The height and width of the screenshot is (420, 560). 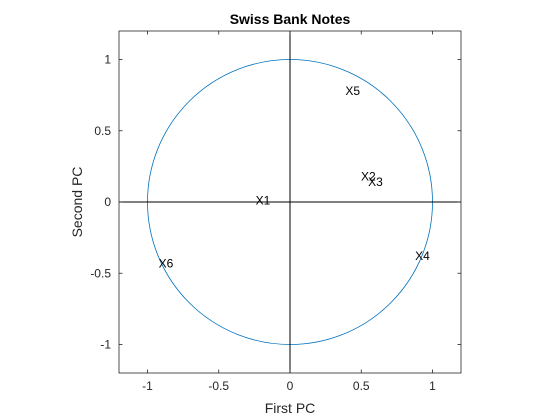 What do you see at coordinates (263, 201) in the screenshot?
I see `point-label-x1: X1` at bounding box center [263, 201].